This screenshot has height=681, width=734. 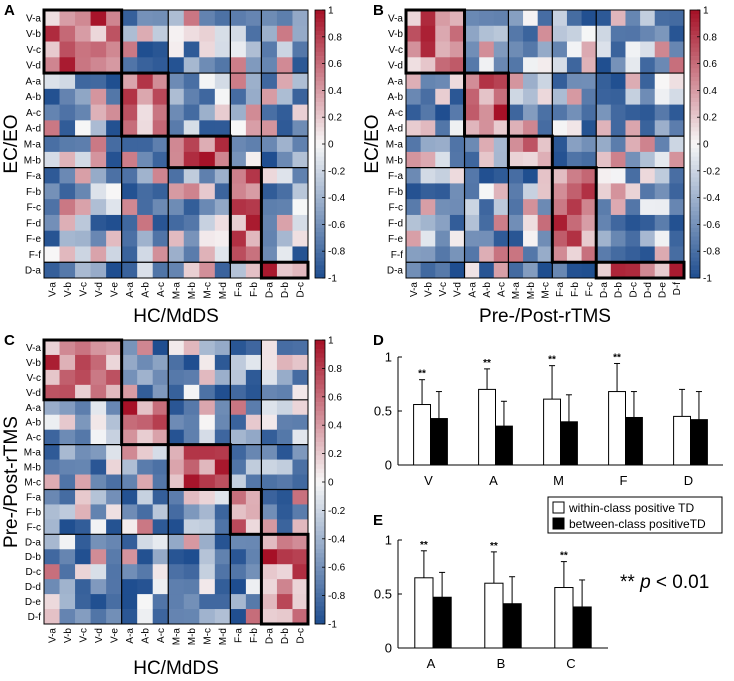 What do you see at coordinates (34, 378) in the screenshot?
I see `row-label: V-c` at bounding box center [34, 378].